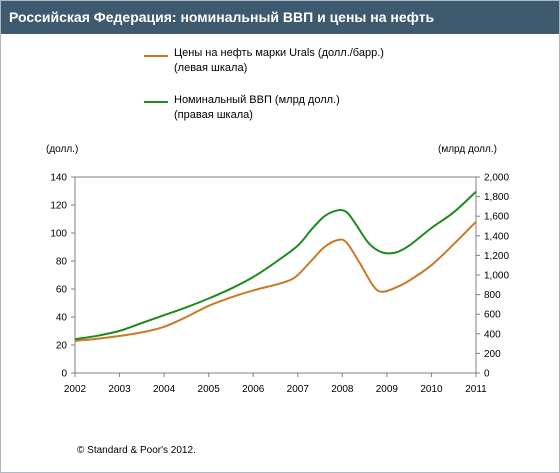 The height and width of the screenshot is (473, 560). What do you see at coordinates (496, 276) in the screenshot?
I see `right-tick-label: 1,000` at bounding box center [496, 276].